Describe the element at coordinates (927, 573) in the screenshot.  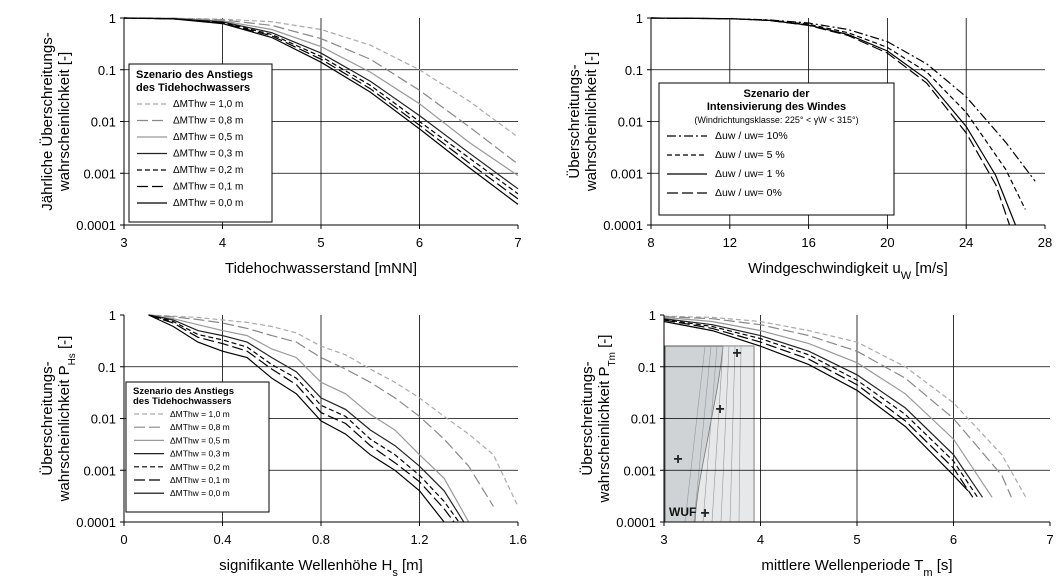
I see `x-axis-label-subscript: m` at that location.